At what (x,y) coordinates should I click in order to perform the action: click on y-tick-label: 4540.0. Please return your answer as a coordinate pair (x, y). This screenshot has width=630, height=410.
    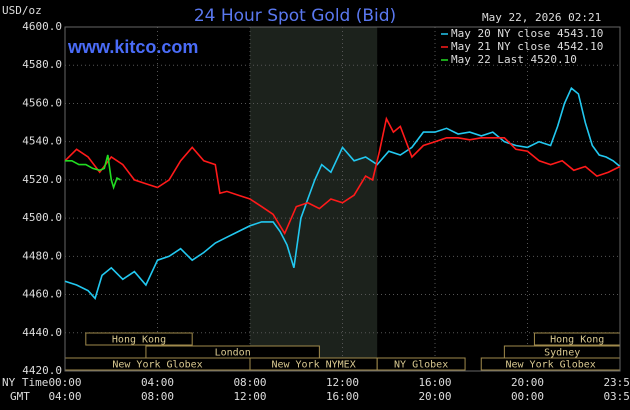
    Looking at the image, I should click on (42, 141).